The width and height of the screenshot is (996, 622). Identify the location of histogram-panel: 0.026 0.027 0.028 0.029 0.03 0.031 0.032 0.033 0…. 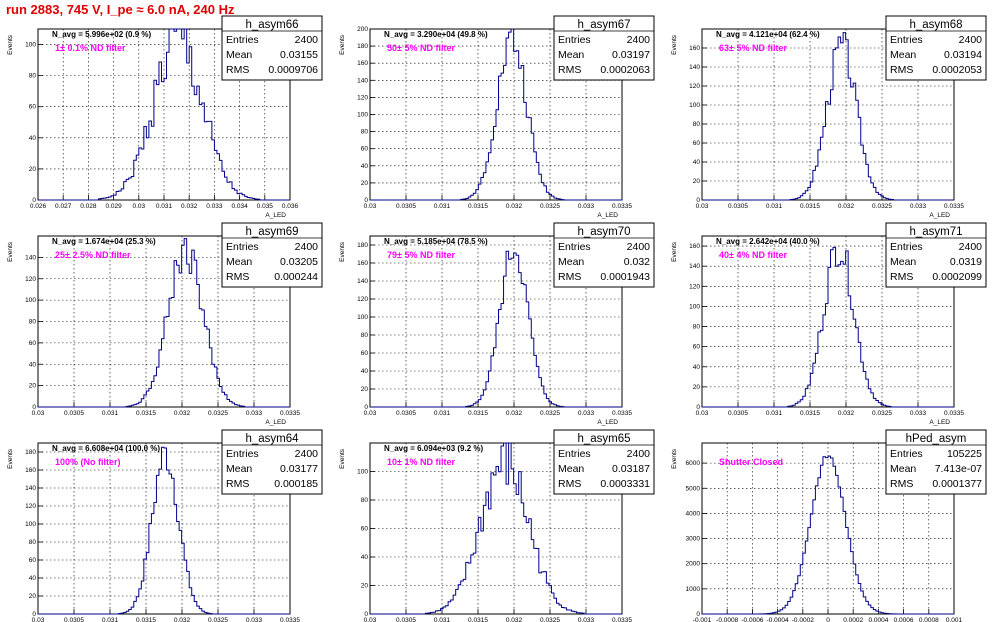
(165, 117).